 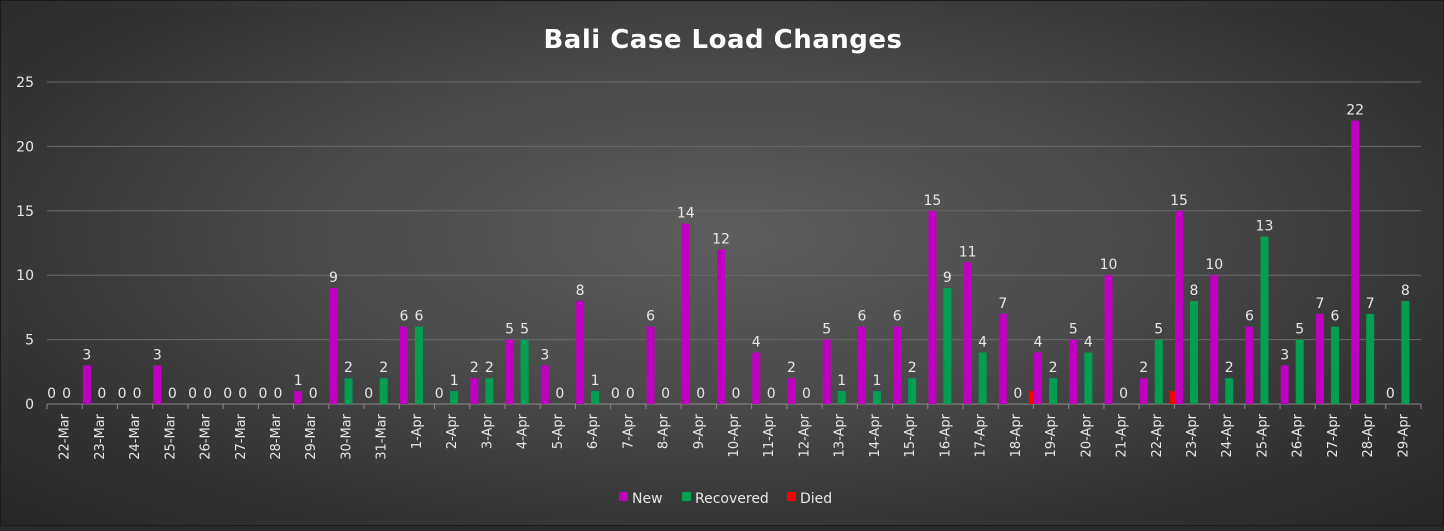 What do you see at coordinates (756, 378) in the screenshot?
I see `bar-new-11-Apr` at bounding box center [756, 378].